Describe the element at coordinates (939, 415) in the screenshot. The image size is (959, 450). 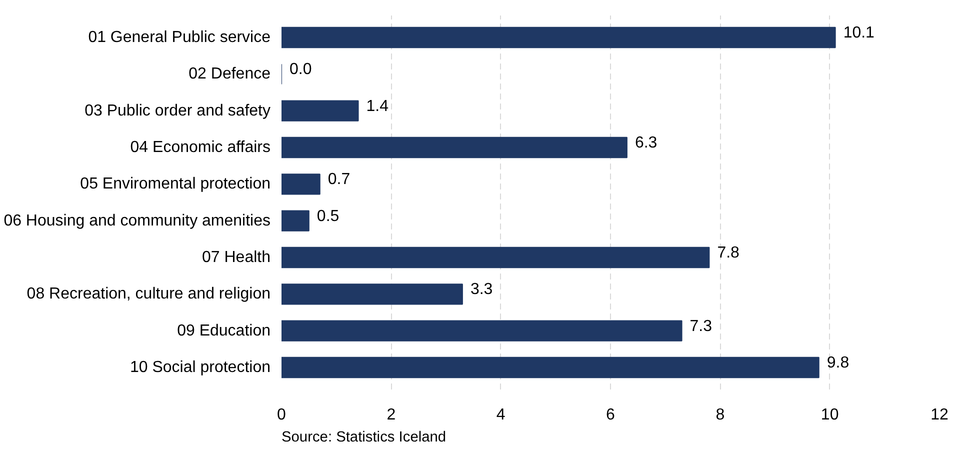
I see `x-tick-label: 12` at that location.